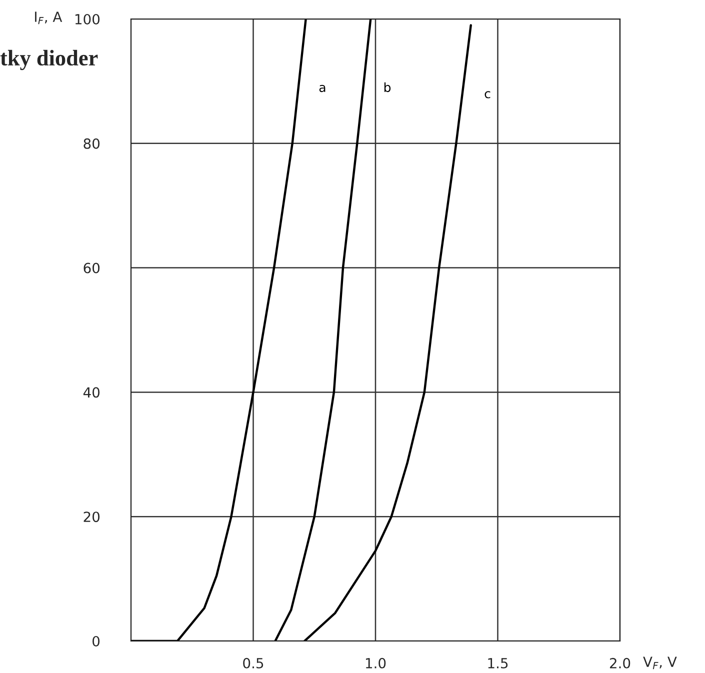 This screenshot has width=705, height=673. Describe the element at coordinates (376, 663) in the screenshot. I see `x-tick-label: 1.0` at that location.